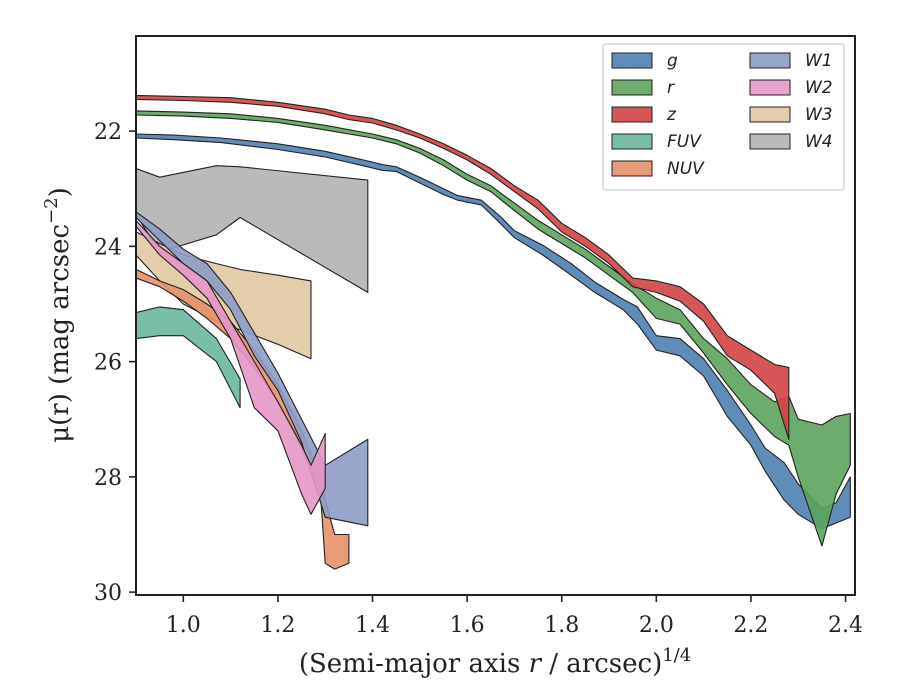 The width and height of the screenshot is (900, 700). What do you see at coordinates (467, 625) in the screenshot?
I see `x-tick-label: 1.6` at bounding box center [467, 625].